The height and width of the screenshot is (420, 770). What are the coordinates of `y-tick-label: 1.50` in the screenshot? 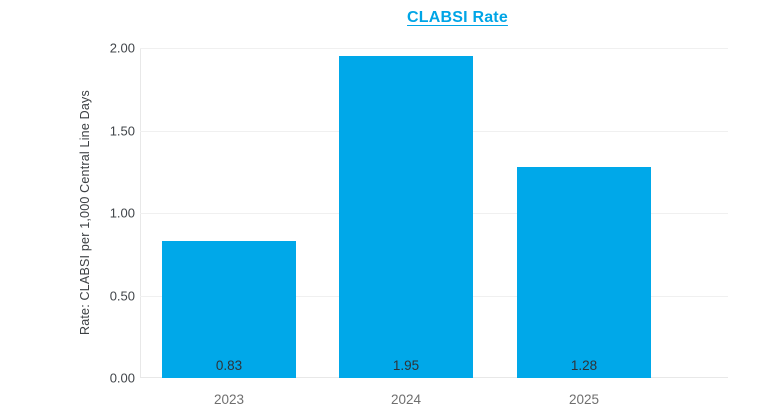 It's located at (122, 130).